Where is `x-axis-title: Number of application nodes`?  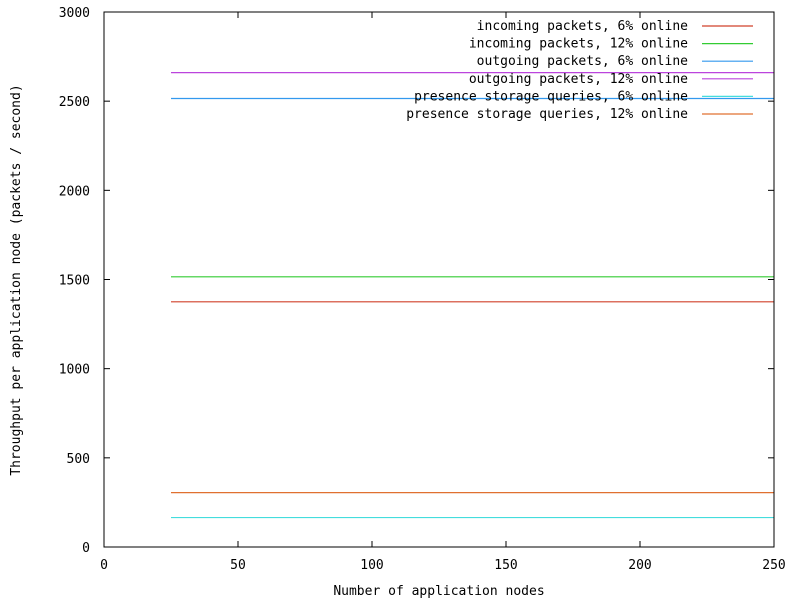 x-axis-title: Number of application nodes is located at coordinates (438, 591).